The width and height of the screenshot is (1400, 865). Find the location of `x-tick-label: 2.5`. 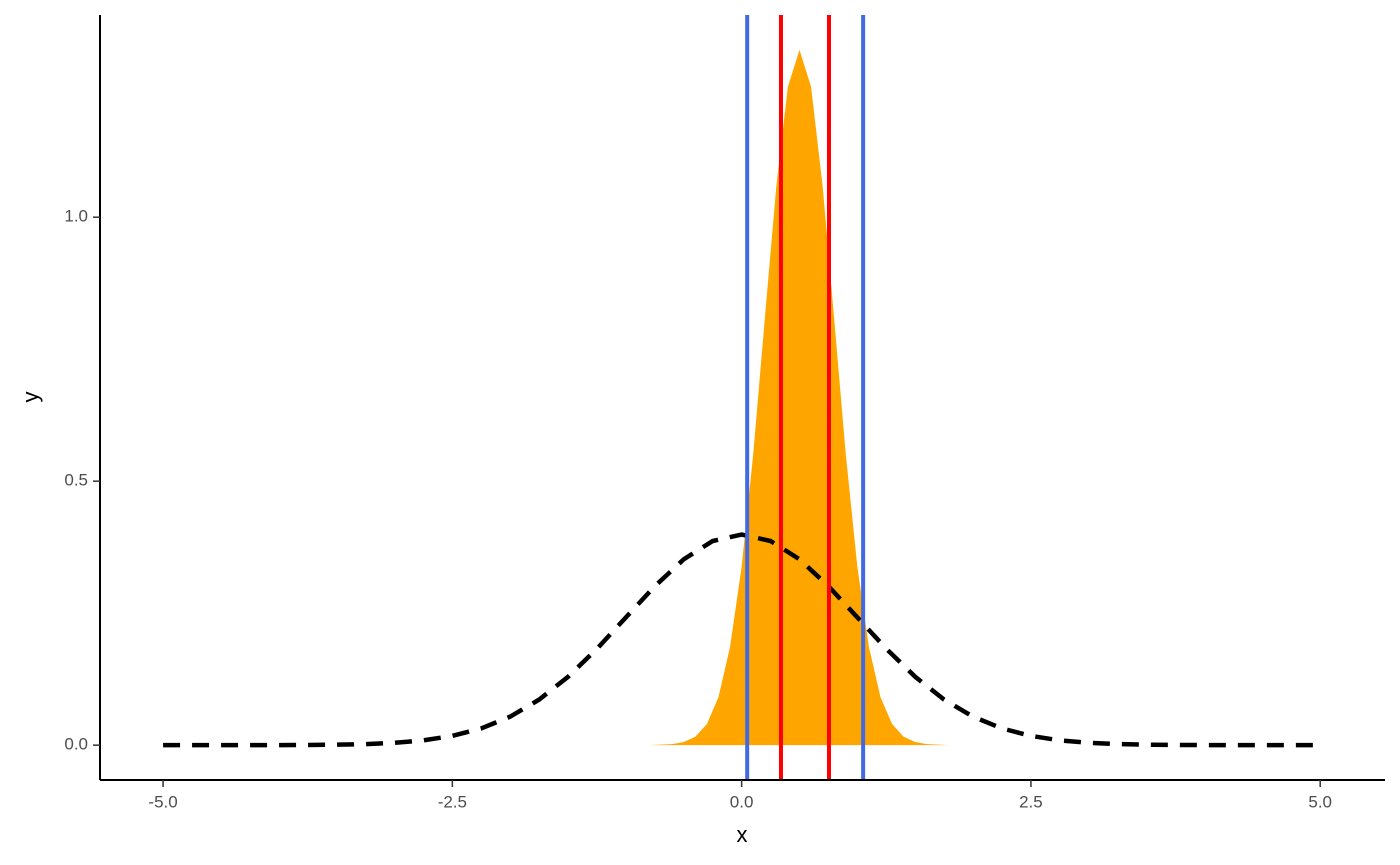

x-tick-label: 2.5 is located at coordinates (1031, 801).